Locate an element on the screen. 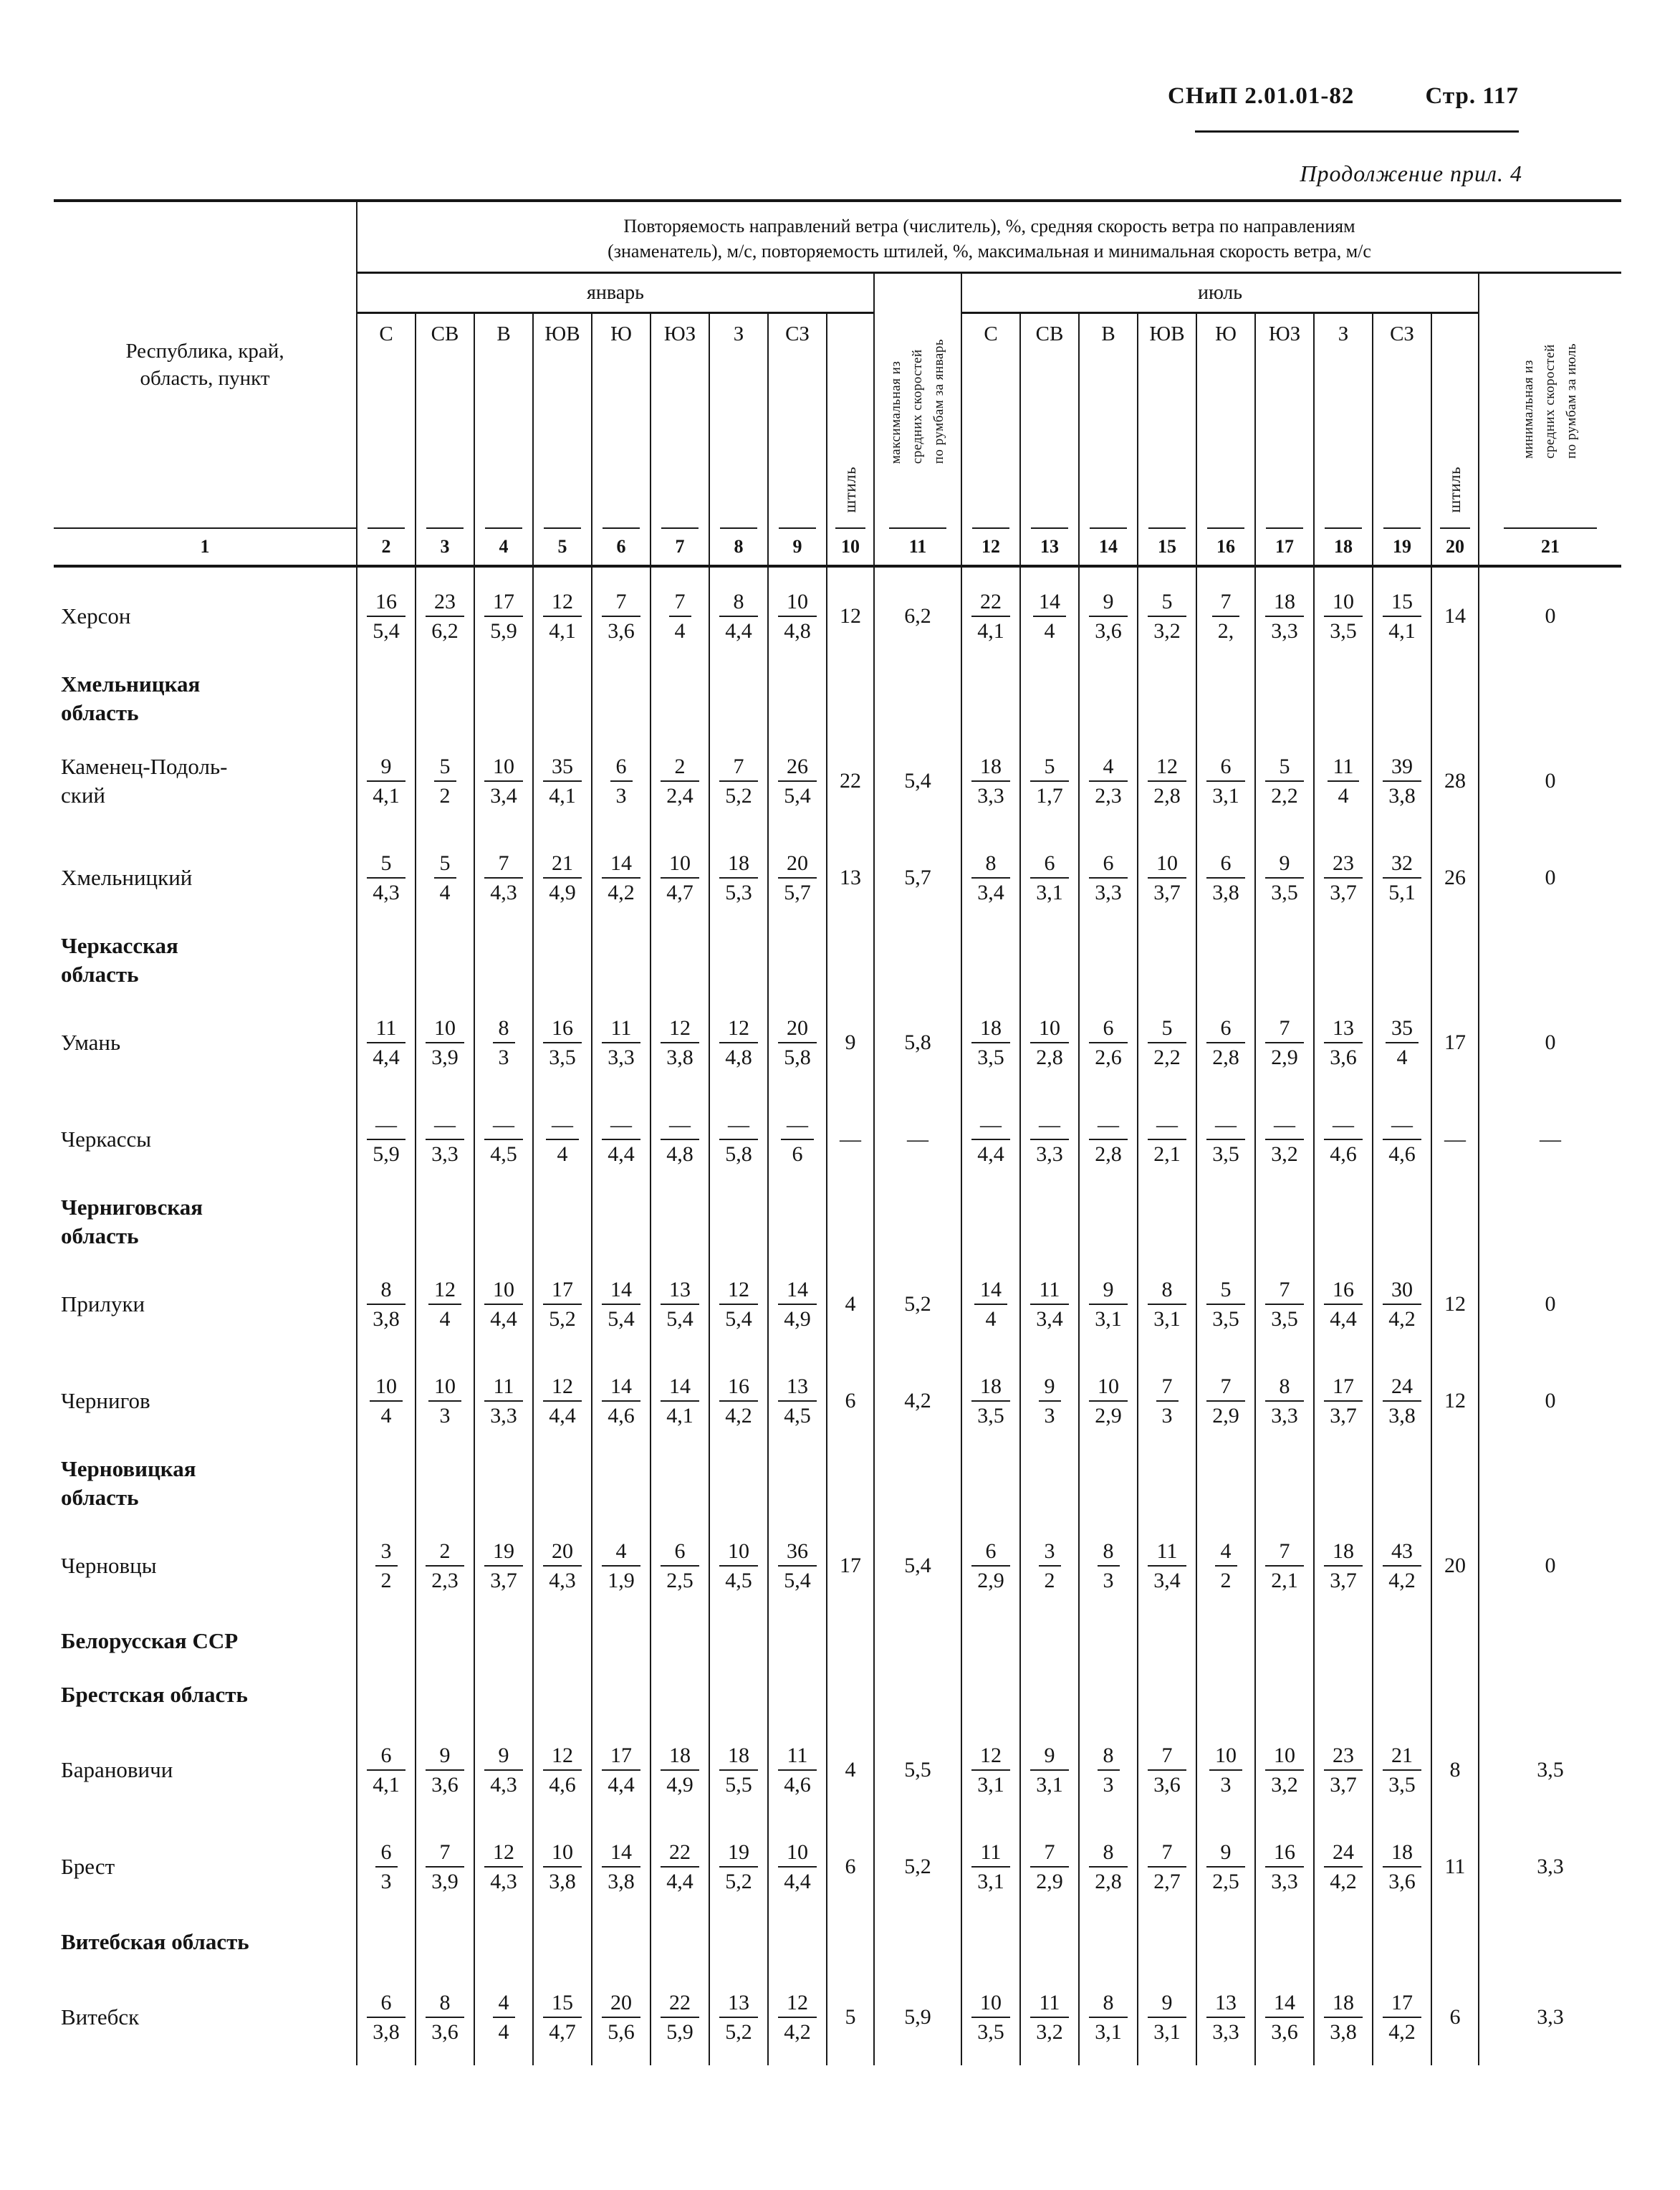 Image resolution: width=1680 pixels, height=2190 pixels. city-row-label: Каменец-Подоль-ский is located at coordinates (144, 781).